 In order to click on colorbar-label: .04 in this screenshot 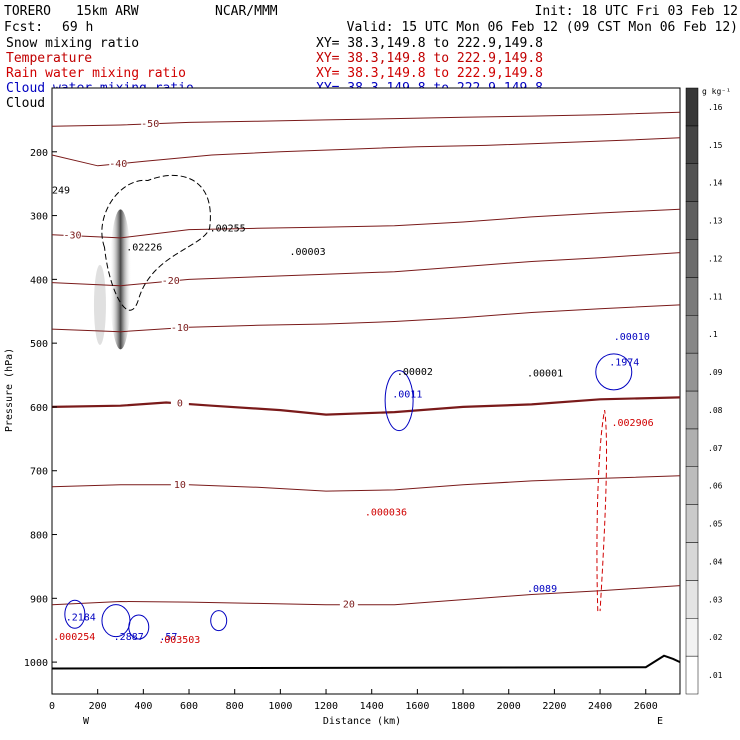, I will do `click(715, 561)`.